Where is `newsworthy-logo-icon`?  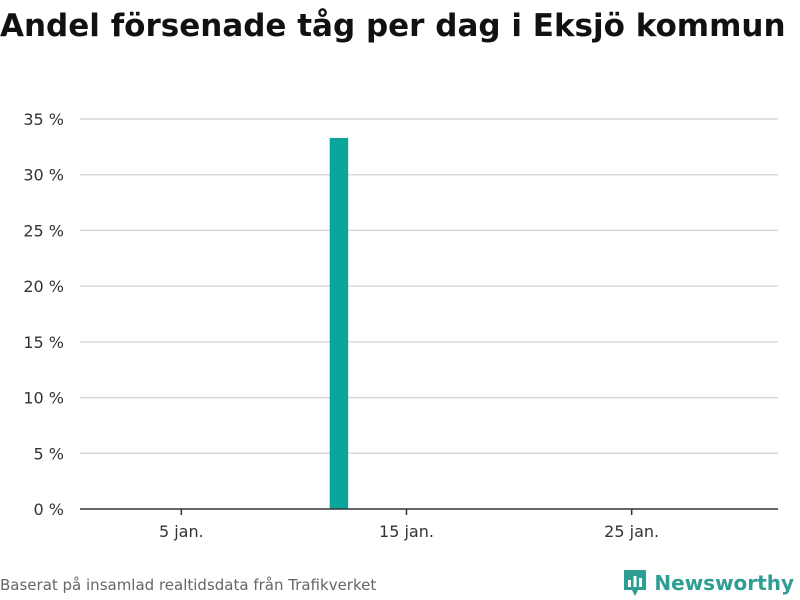
newsworthy-logo-icon is located at coordinates (635, 583).